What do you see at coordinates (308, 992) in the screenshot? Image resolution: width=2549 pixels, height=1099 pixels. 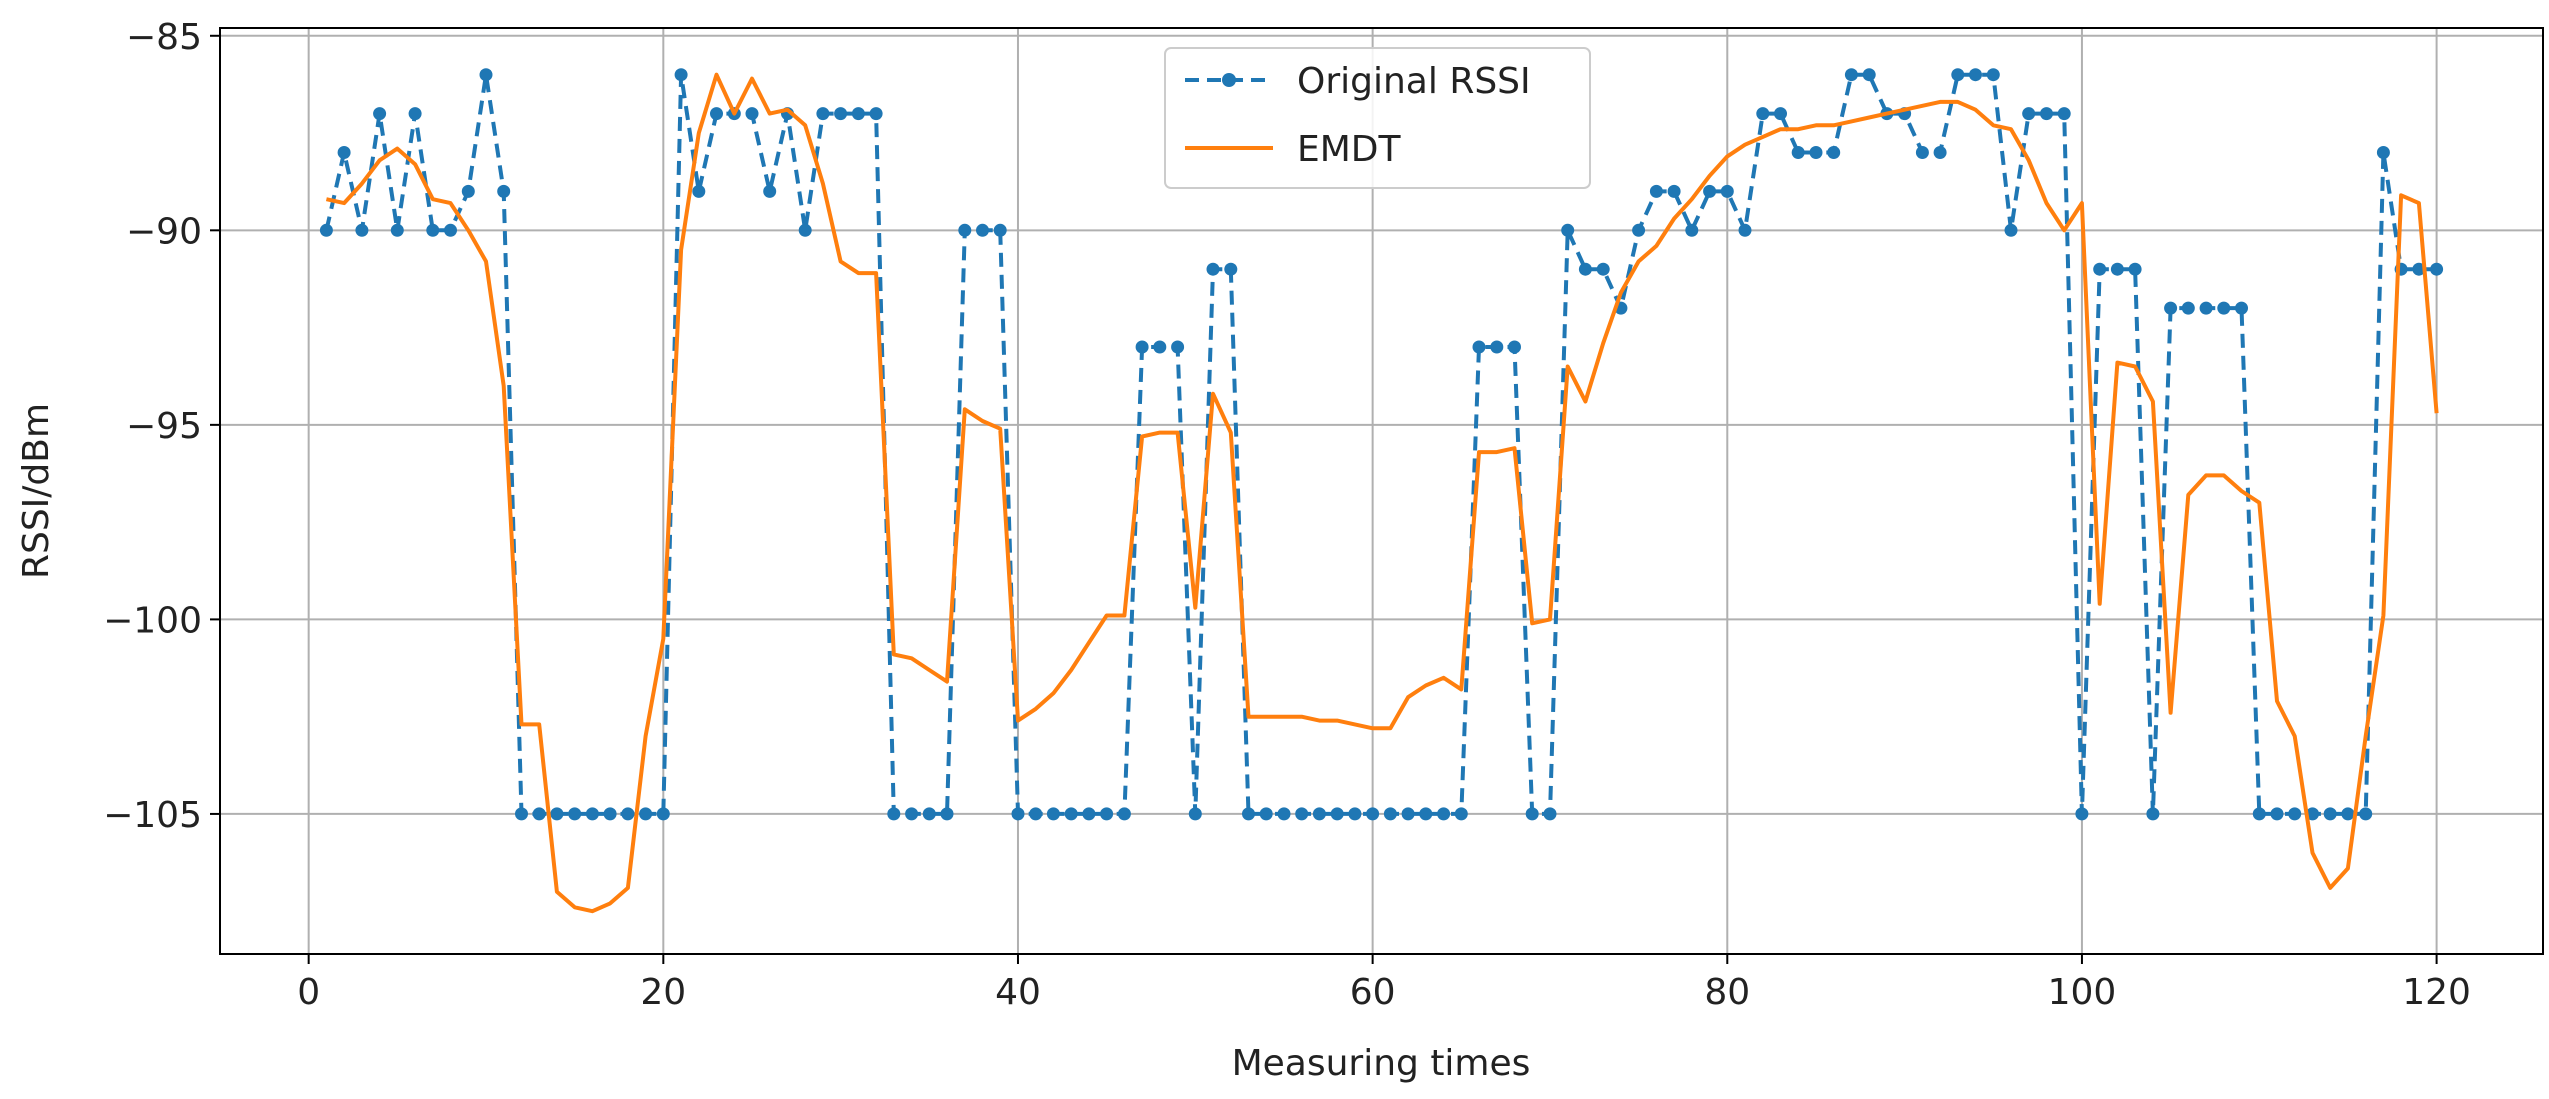 I see `x-tick-label: 0` at bounding box center [308, 992].